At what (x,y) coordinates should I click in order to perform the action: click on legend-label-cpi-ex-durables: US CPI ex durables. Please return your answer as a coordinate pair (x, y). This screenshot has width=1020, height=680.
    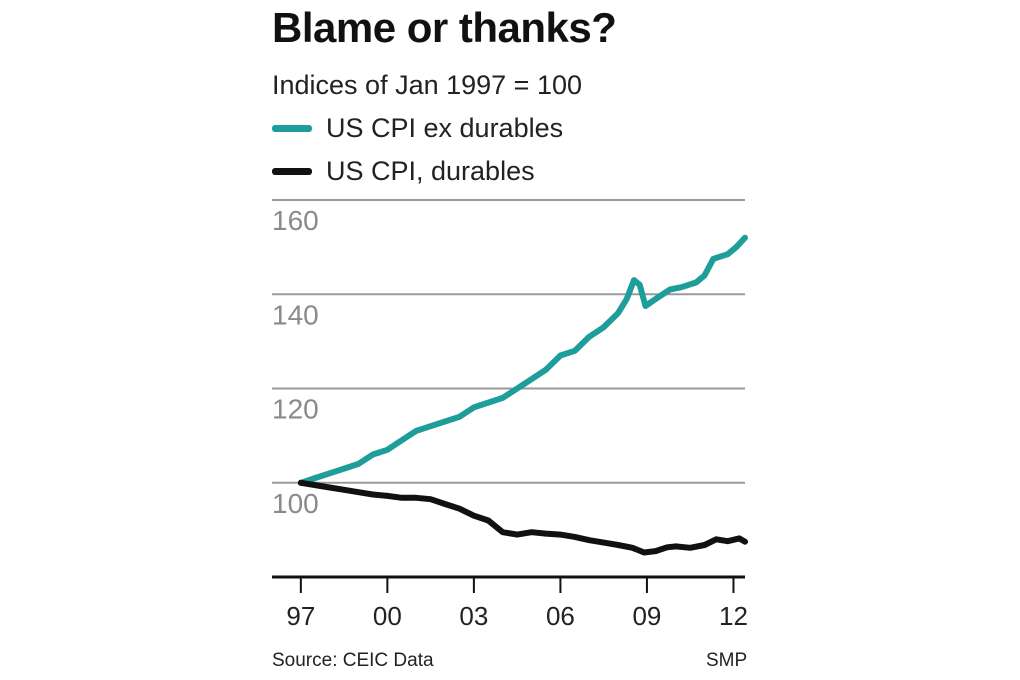
    Looking at the image, I should click on (445, 128).